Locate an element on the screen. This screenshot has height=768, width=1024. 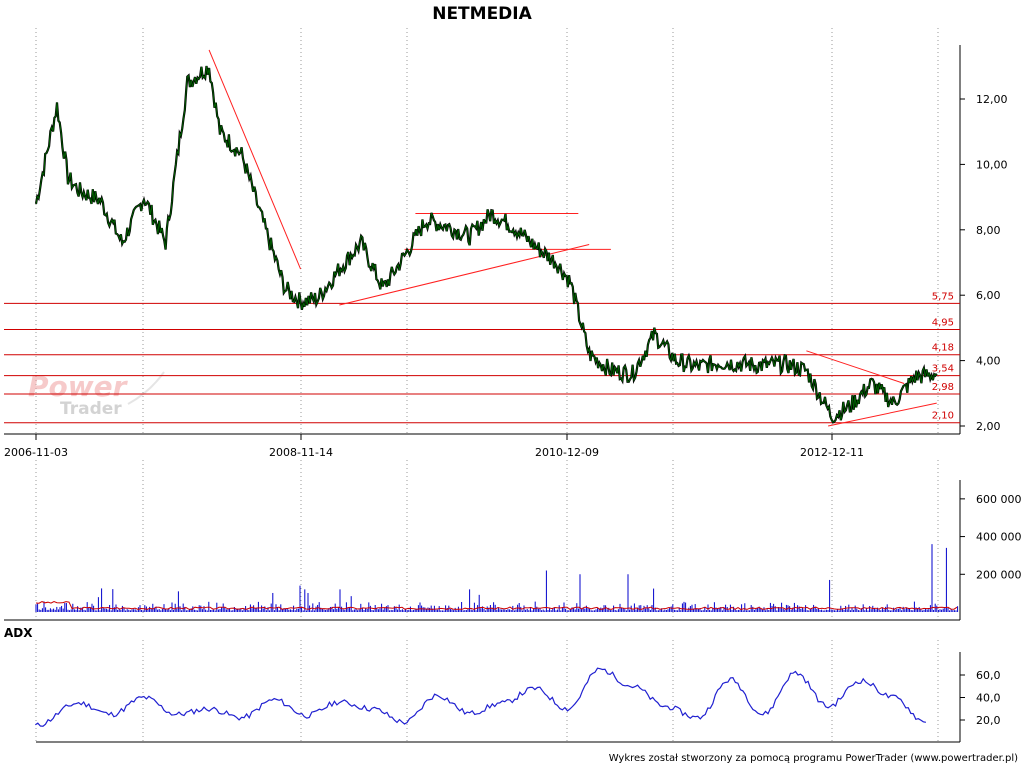
price-y-tick-label: 2,00 is located at coordinates (988, 426).